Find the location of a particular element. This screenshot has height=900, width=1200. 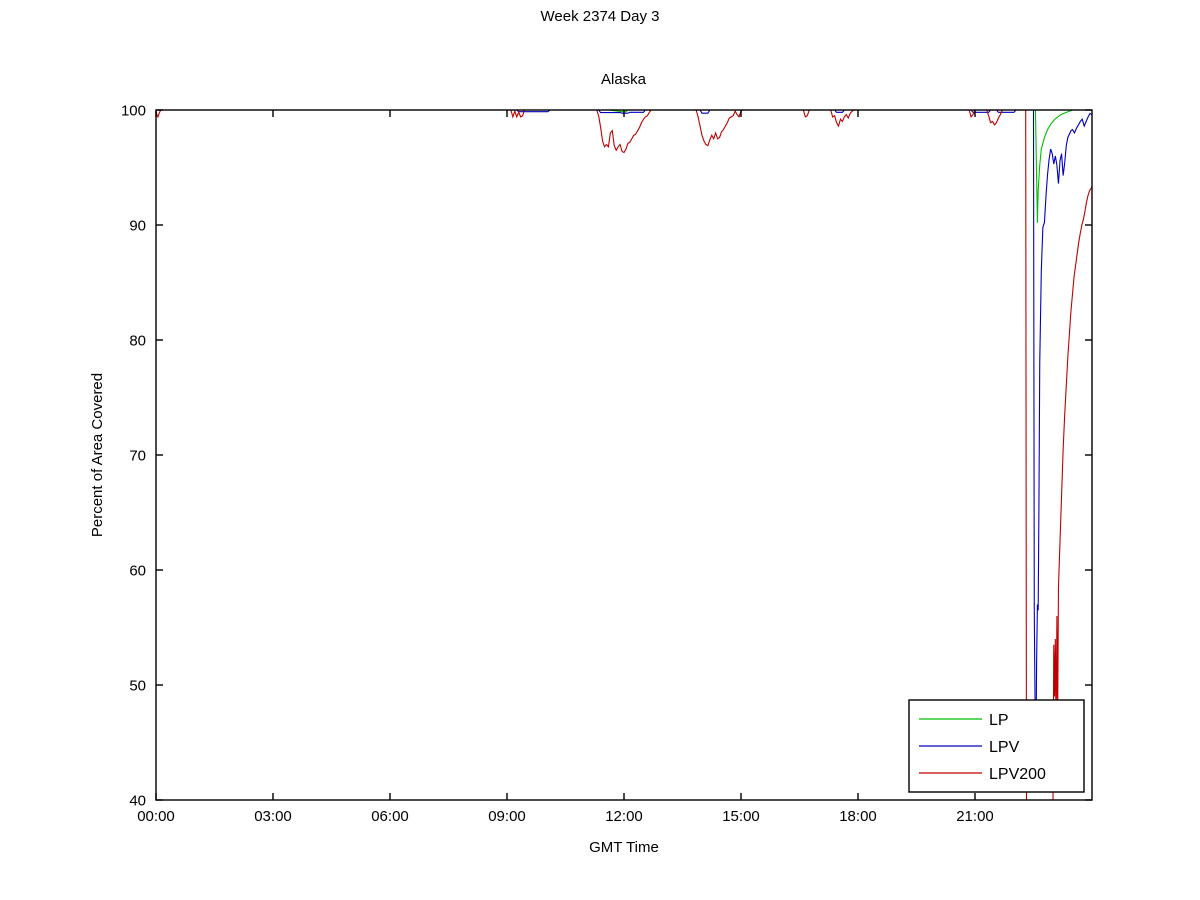

x-tick-label: 00:00 is located at coordinates (156, 816).